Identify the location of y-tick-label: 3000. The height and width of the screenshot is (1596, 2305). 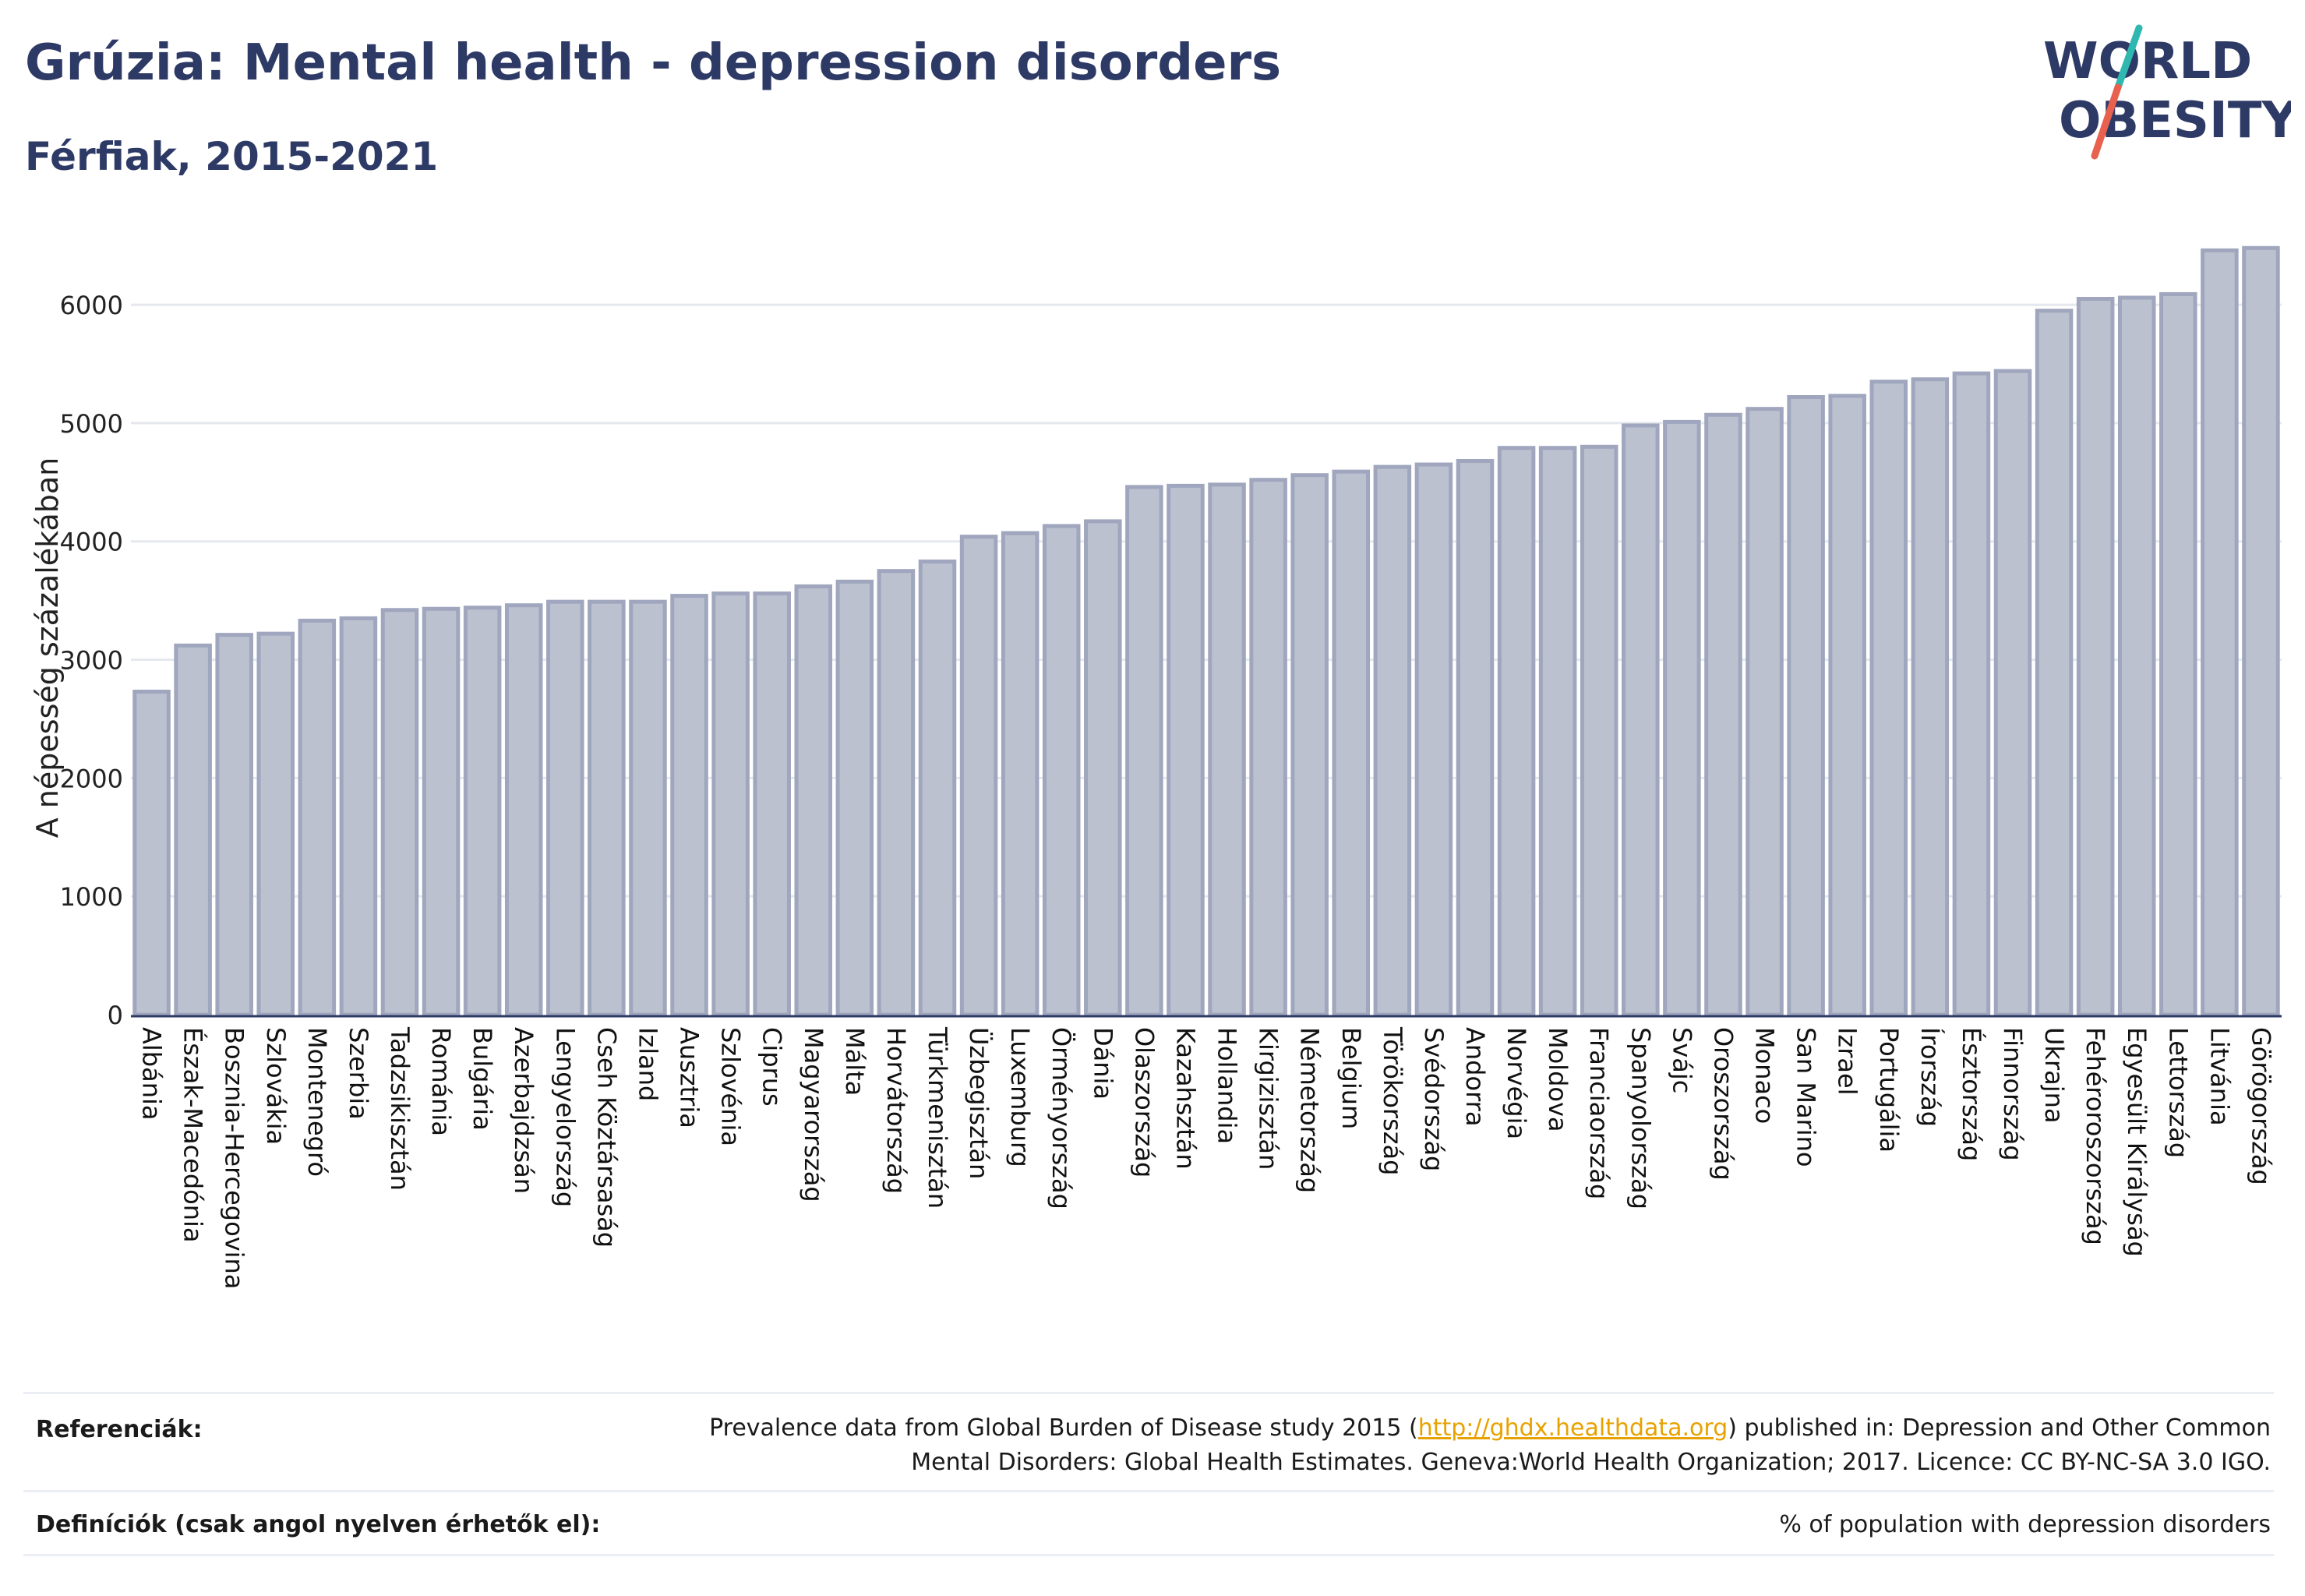
(91, 661).